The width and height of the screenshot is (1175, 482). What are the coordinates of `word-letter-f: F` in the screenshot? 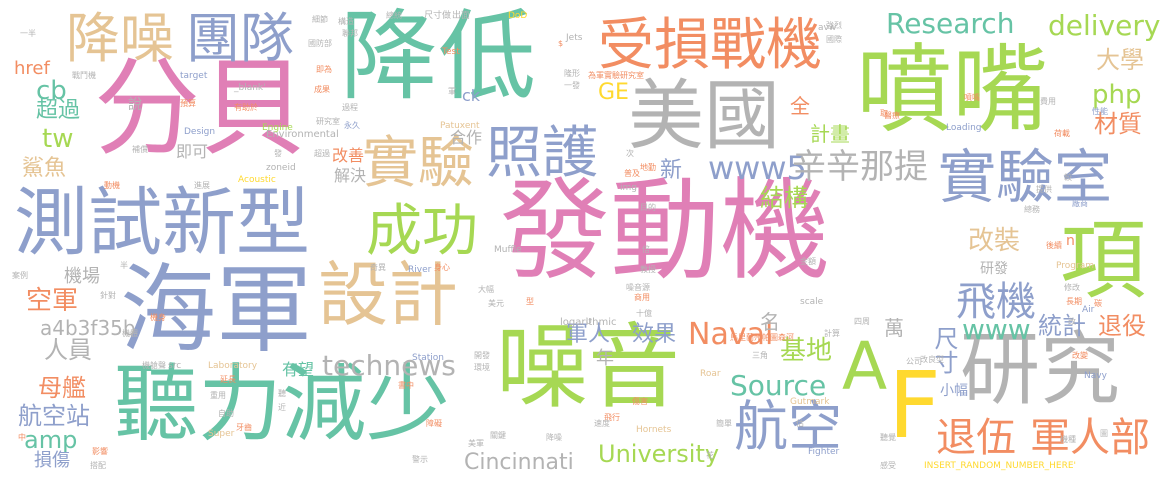 It's located at (914, 405).